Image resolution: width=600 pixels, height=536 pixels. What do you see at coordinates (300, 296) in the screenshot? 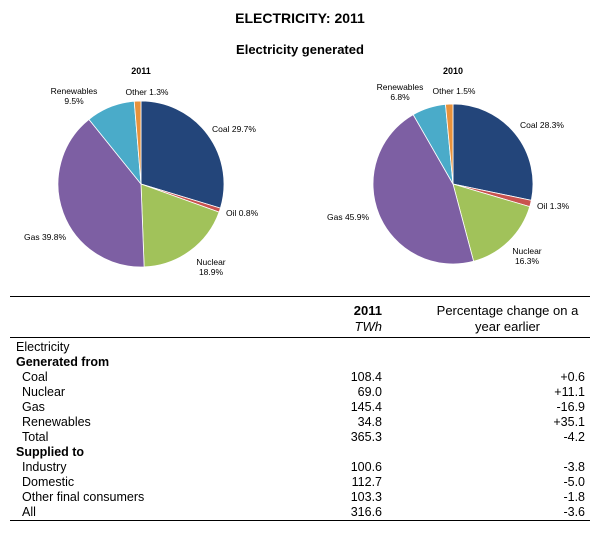
I see `table-top-rule` at bounding box center [300, 296].